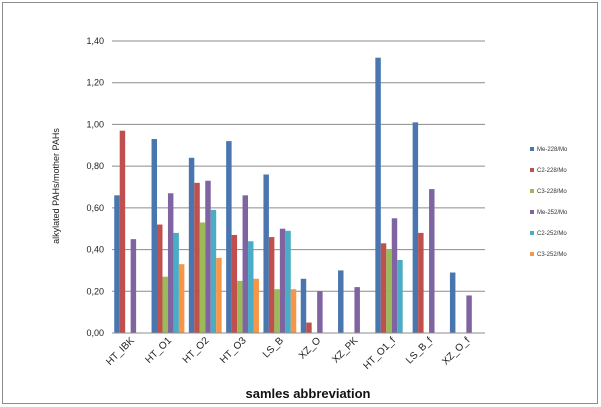 The height and width of the screenshot is (407, 601). Describe the element at coordinates (345, 350) in the screenshot. I see `x-tick-label: XZ_PK` at that location.